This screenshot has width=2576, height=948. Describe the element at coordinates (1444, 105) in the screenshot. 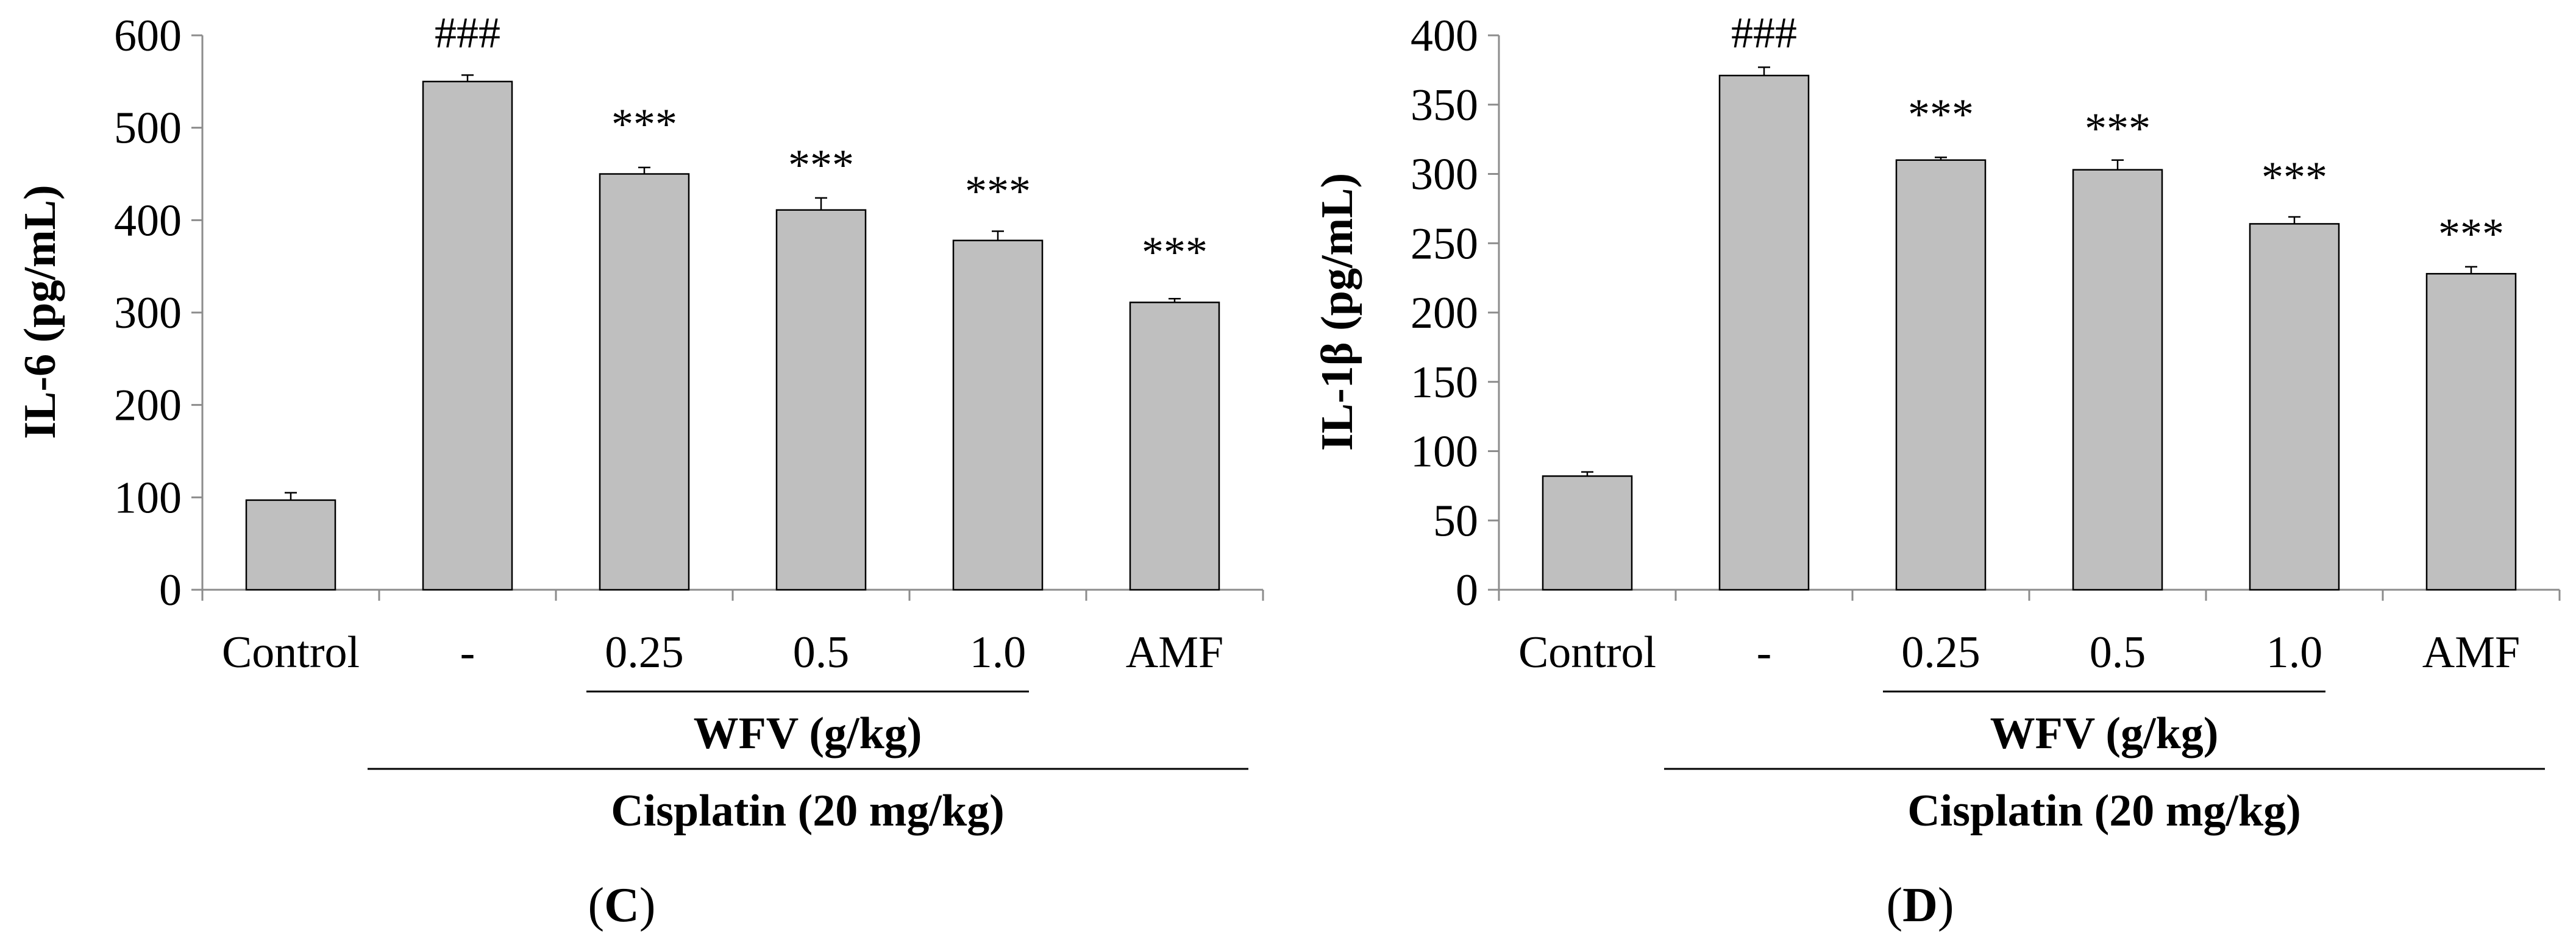

I see `y-tick-label: 350` at that location.